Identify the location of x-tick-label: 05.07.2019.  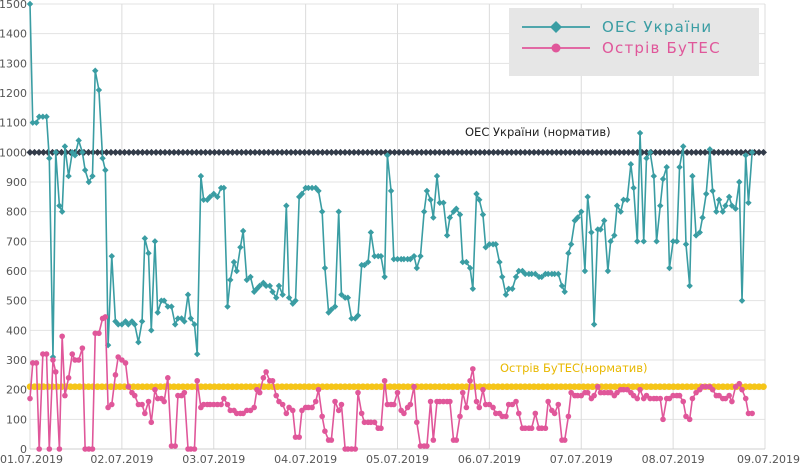
(397, 459).